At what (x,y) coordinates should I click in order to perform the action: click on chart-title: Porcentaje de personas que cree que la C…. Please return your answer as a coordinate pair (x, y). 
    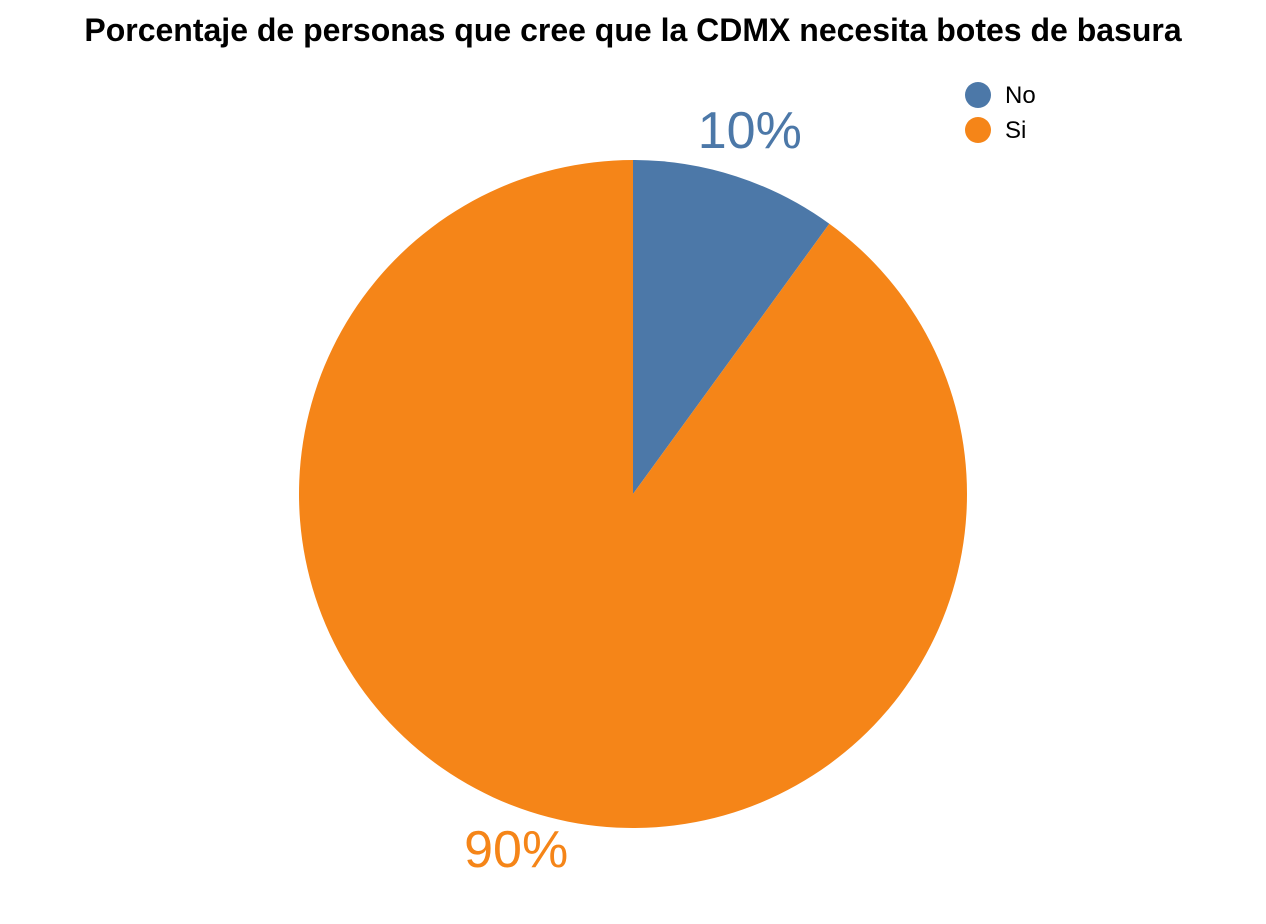
    Looking at the image, I should click on (632, 30).